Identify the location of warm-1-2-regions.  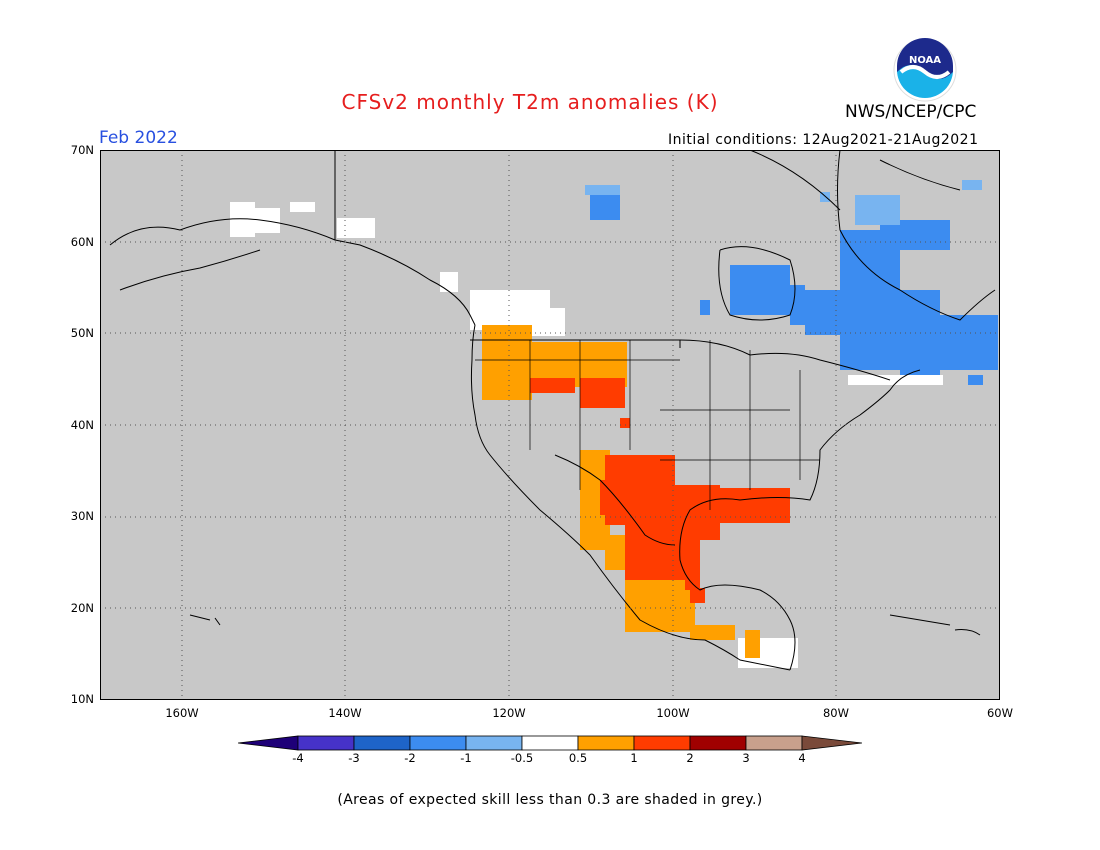
(660, 490).